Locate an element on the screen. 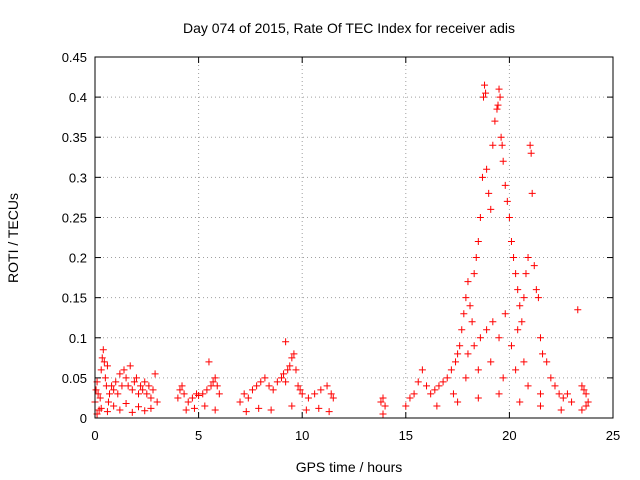 This screenshot has height=480, width=640. y-tick-label: 0.3 is located at coordinates (78, 177).